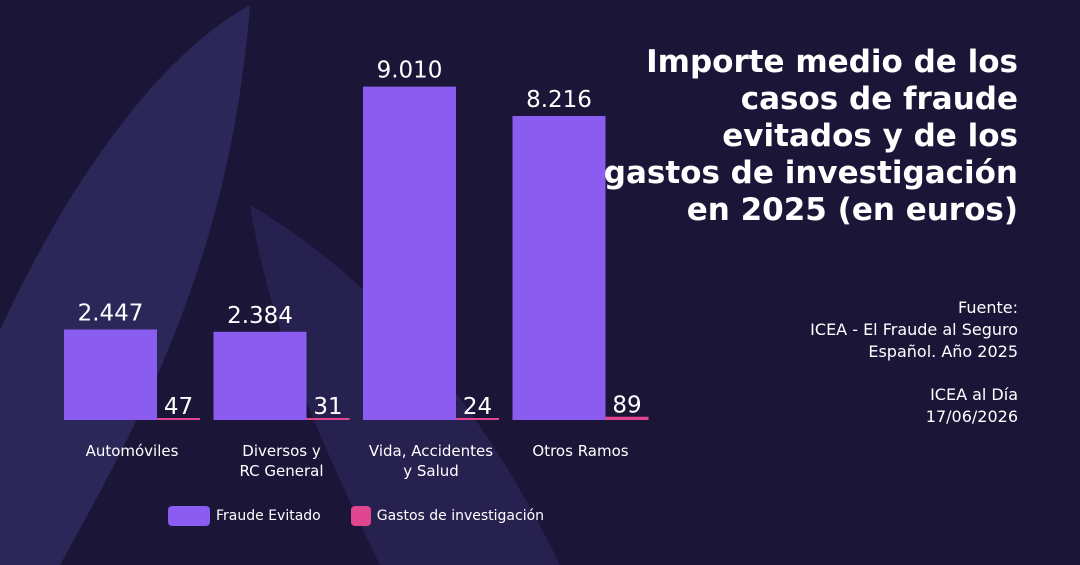 The height and width of the screenshot is (565, 1080). Describe the element at coordinates (626, 406) in the screenshot. I see `value-label-gastos-3: 89` at that location.